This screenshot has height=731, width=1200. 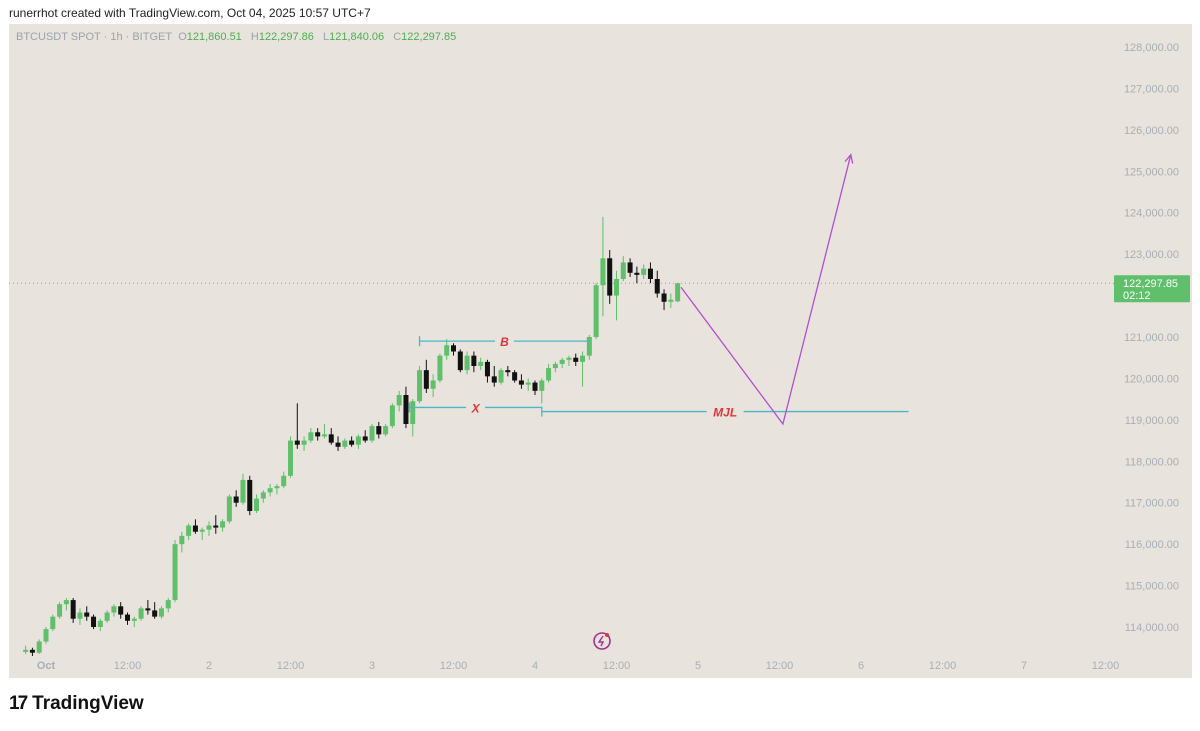 I want to click on x-tick-label: 5, so click(x=698, y=666).